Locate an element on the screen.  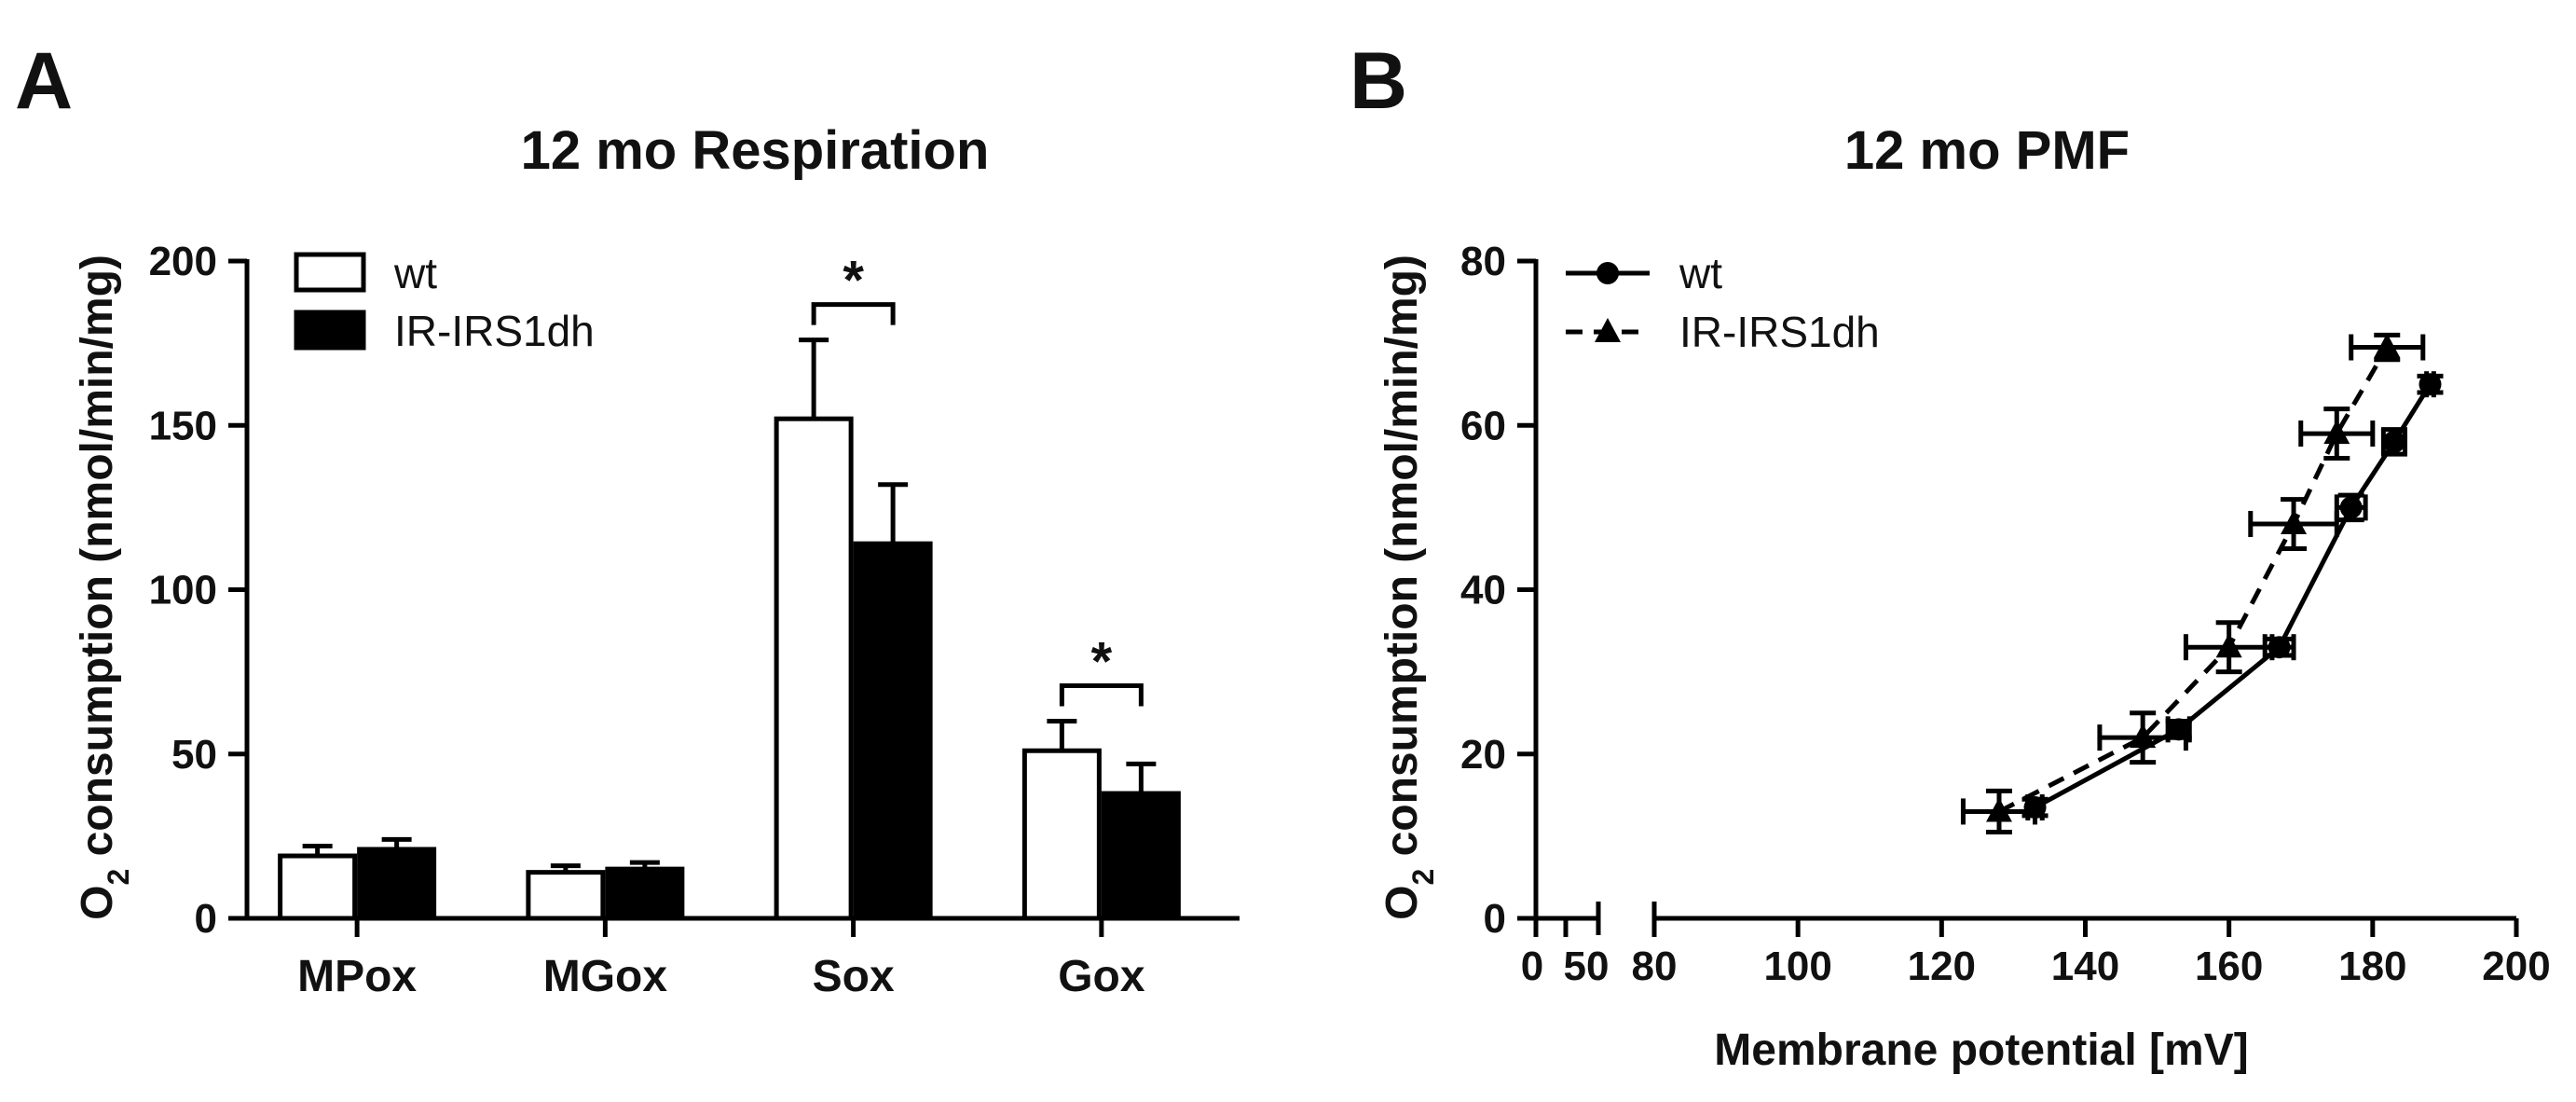
panel-b-x-axis-label: Membrane potential [mV] is located at coordinates (1981, 1050).